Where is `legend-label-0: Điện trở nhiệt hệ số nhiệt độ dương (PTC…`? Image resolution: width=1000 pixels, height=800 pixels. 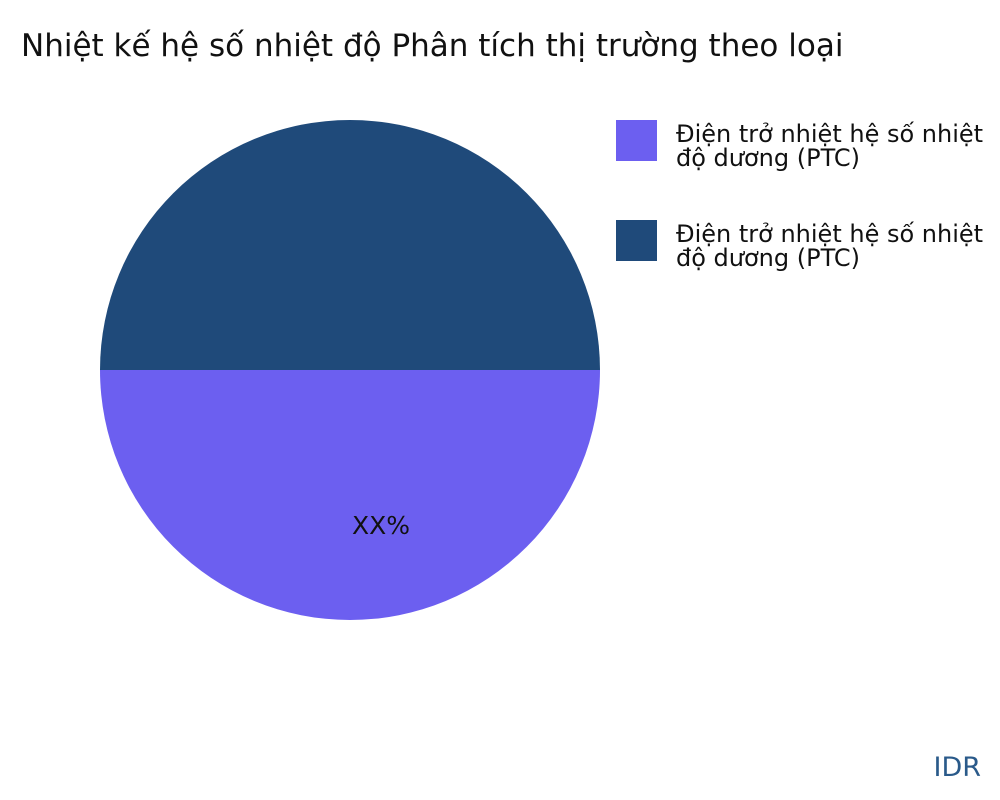 legend-label-0: Điện trở nhiệt hệ số nhiệt độ dương (PTC… is located at coordinates (830, 146).